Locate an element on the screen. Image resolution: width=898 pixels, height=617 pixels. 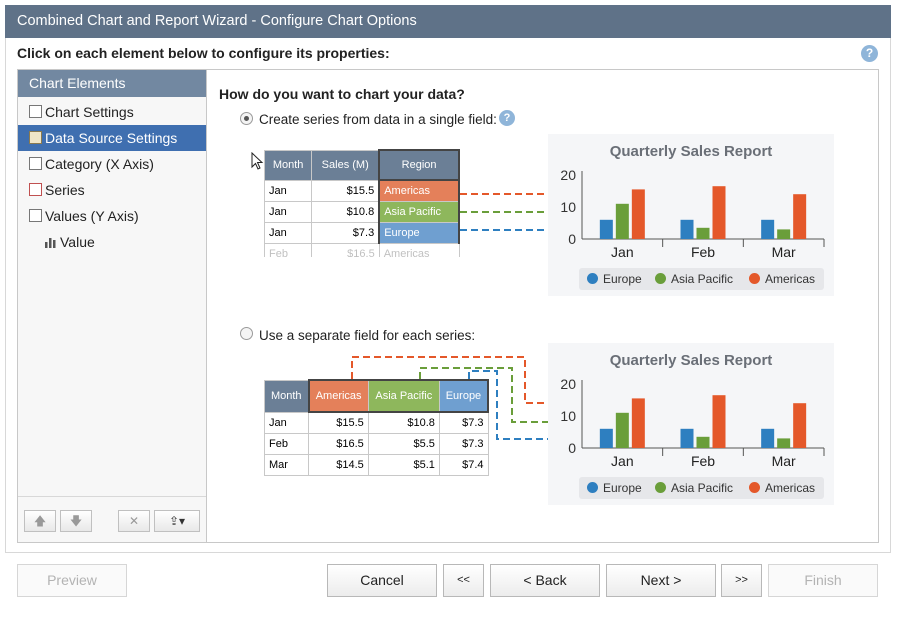
sidebar-item-series: Series is located at coordinates (112, 190).